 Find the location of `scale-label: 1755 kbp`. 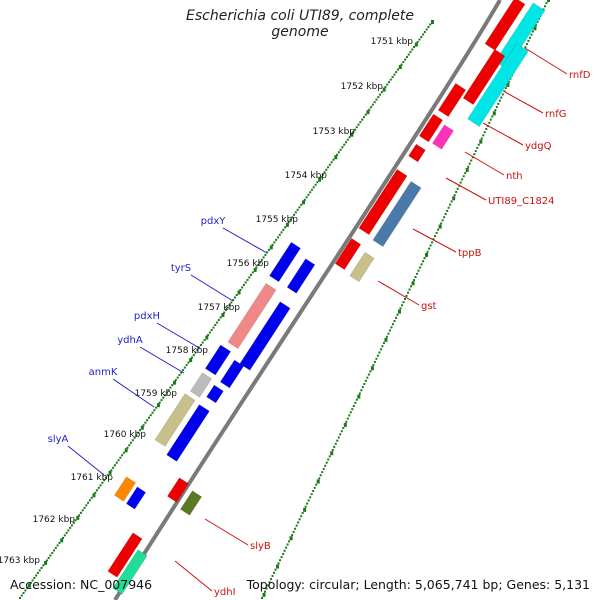

scale-label: 1755 kbp is located at coordinates (277, 220).